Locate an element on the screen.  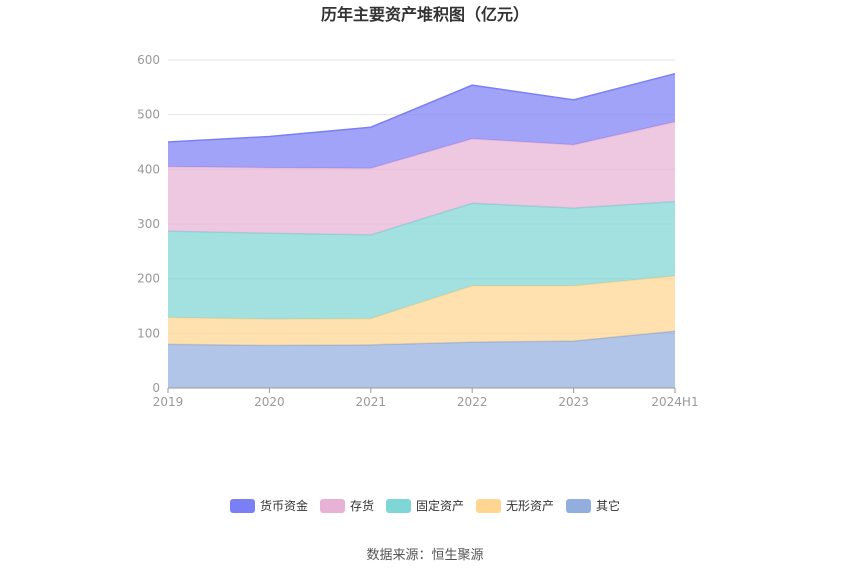
x-tick-label: 2024H1 is located at coordinates (674, 402).